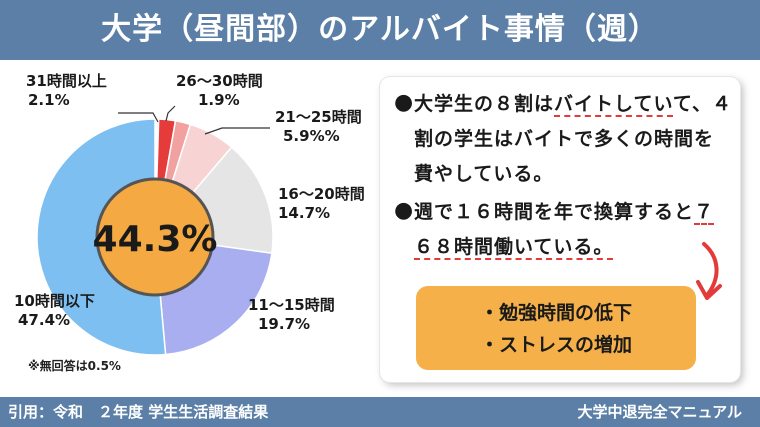 The image size is (760, 427). What do you see at coordinates (321, 194) in the screenshot?
I see `slice-name-16-20h: 16〜20時間` at bounding box center [321, 194].